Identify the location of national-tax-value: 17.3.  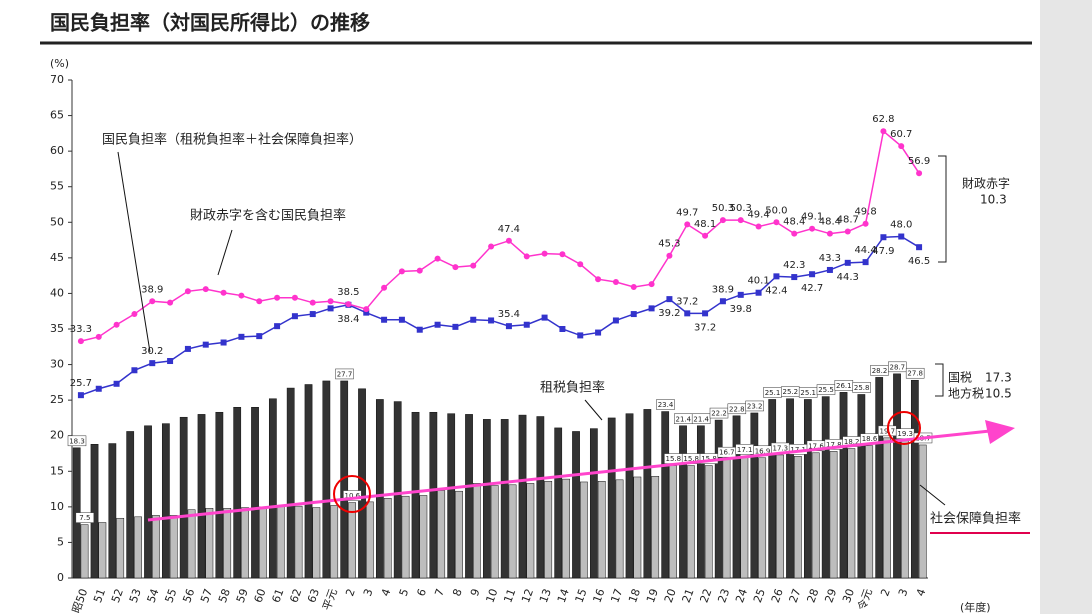
(998, 378).